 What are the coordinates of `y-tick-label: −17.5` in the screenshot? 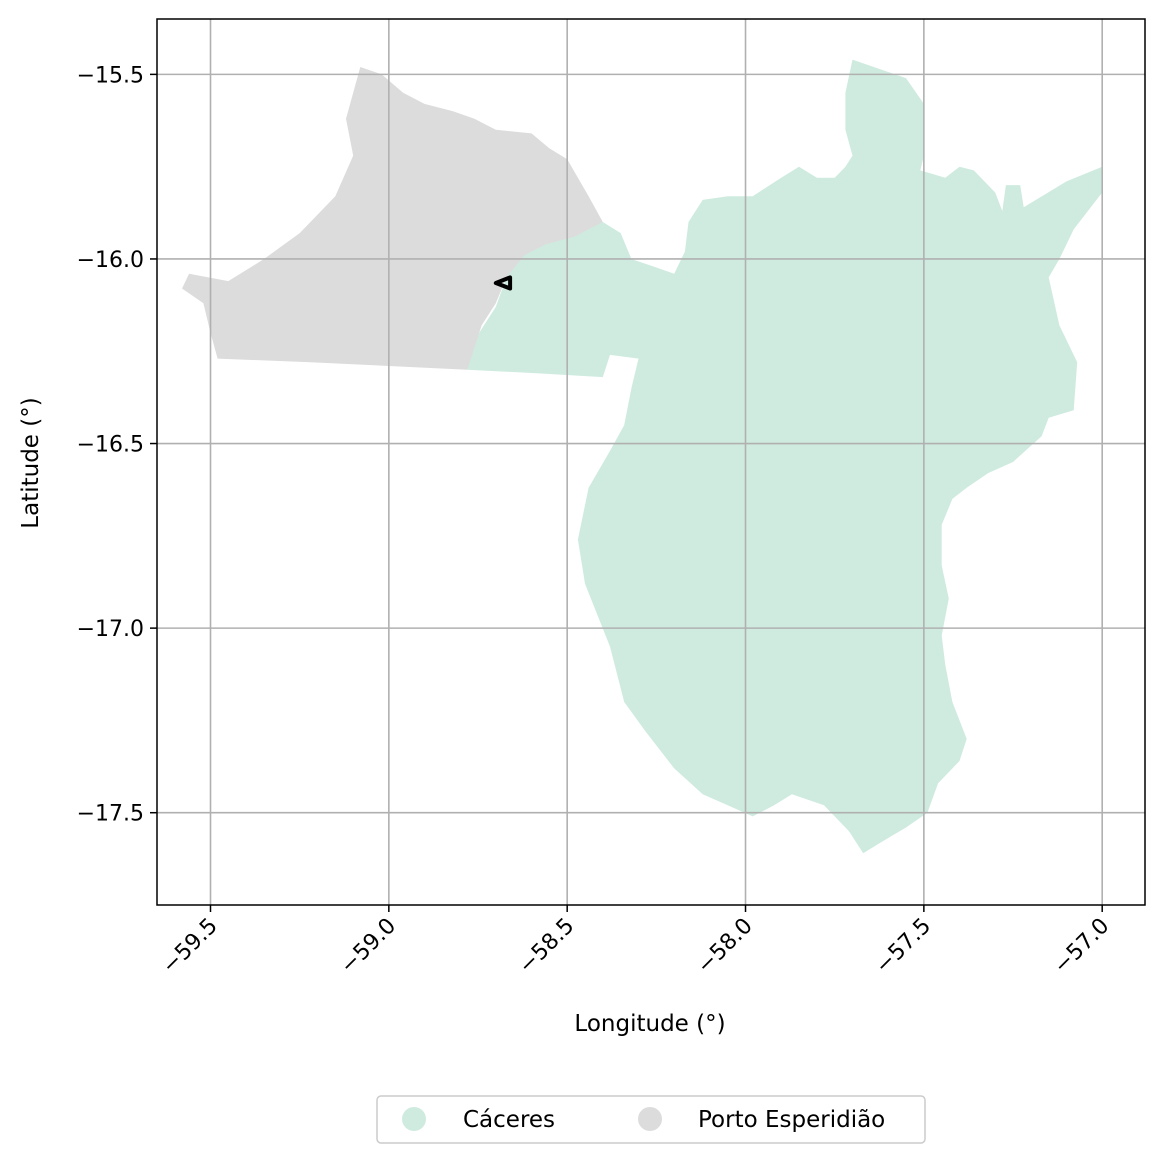 It's located at (110, 814).